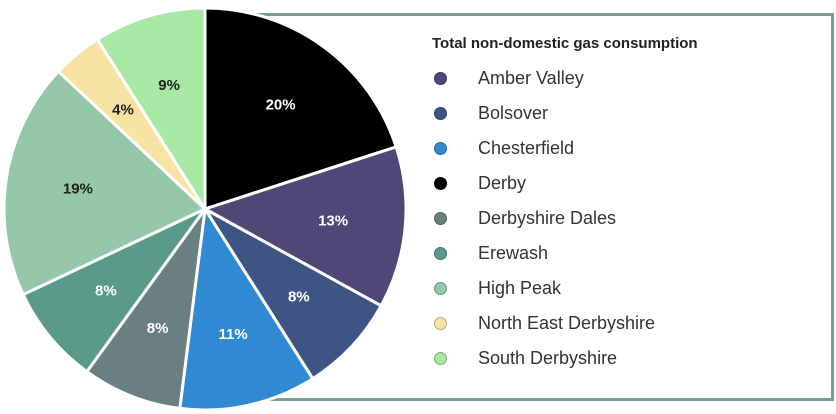 The height and width of the screenshot is (414, 836). Describe the element at coordinates (246, 309) in the screenshot. I see `pie-slice-chesterfield` at that location.